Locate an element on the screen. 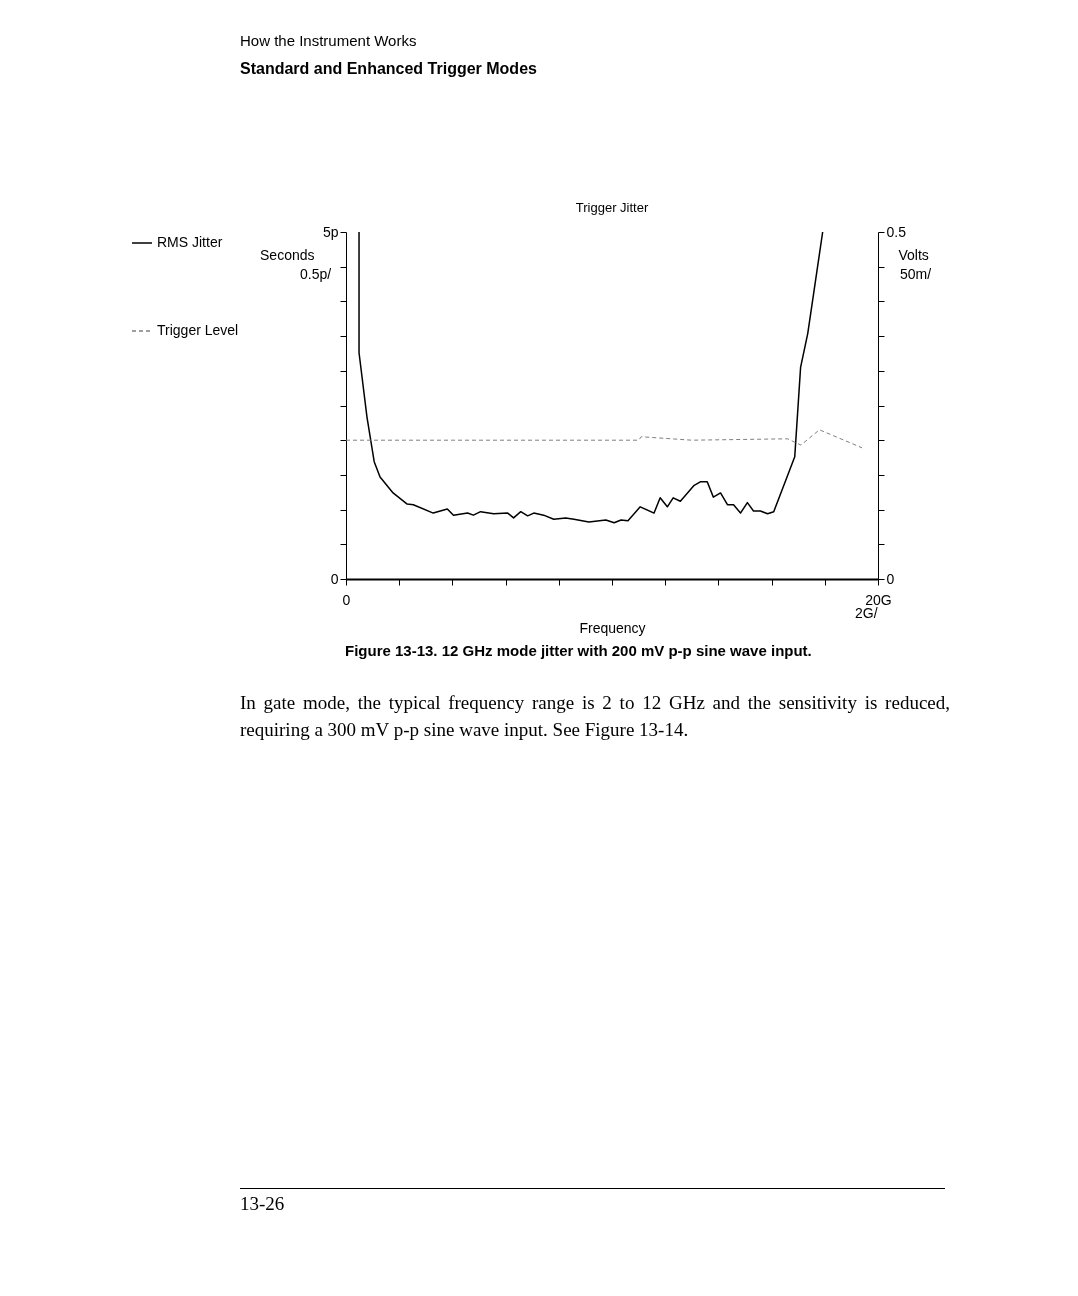 The height and width of the screenshot is (1296, 1078). text: 2G/ is located at coordinates (866, 613).